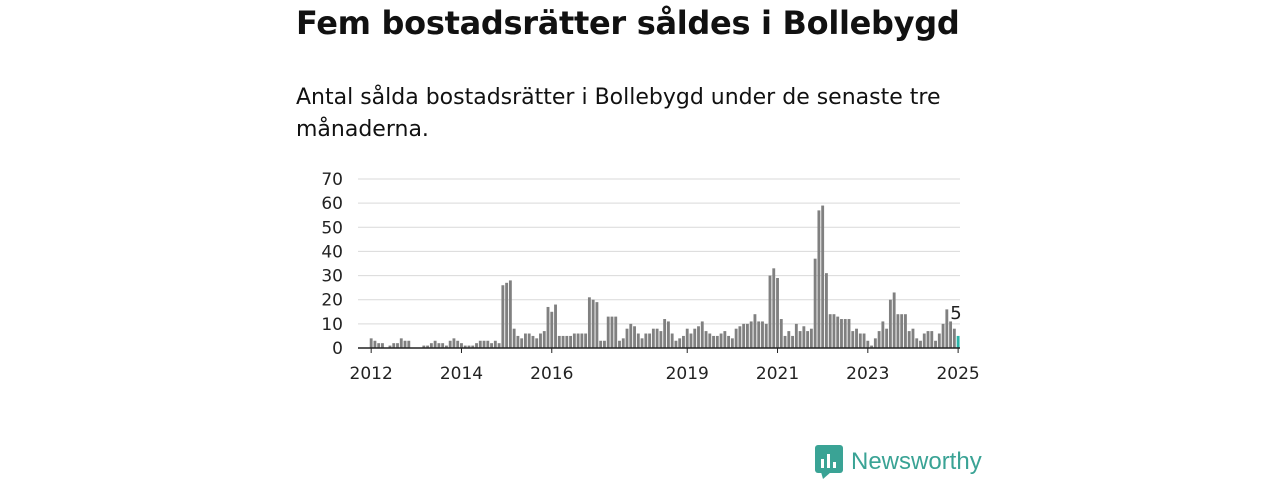  I want to click on gridlines, so click(659, 251).